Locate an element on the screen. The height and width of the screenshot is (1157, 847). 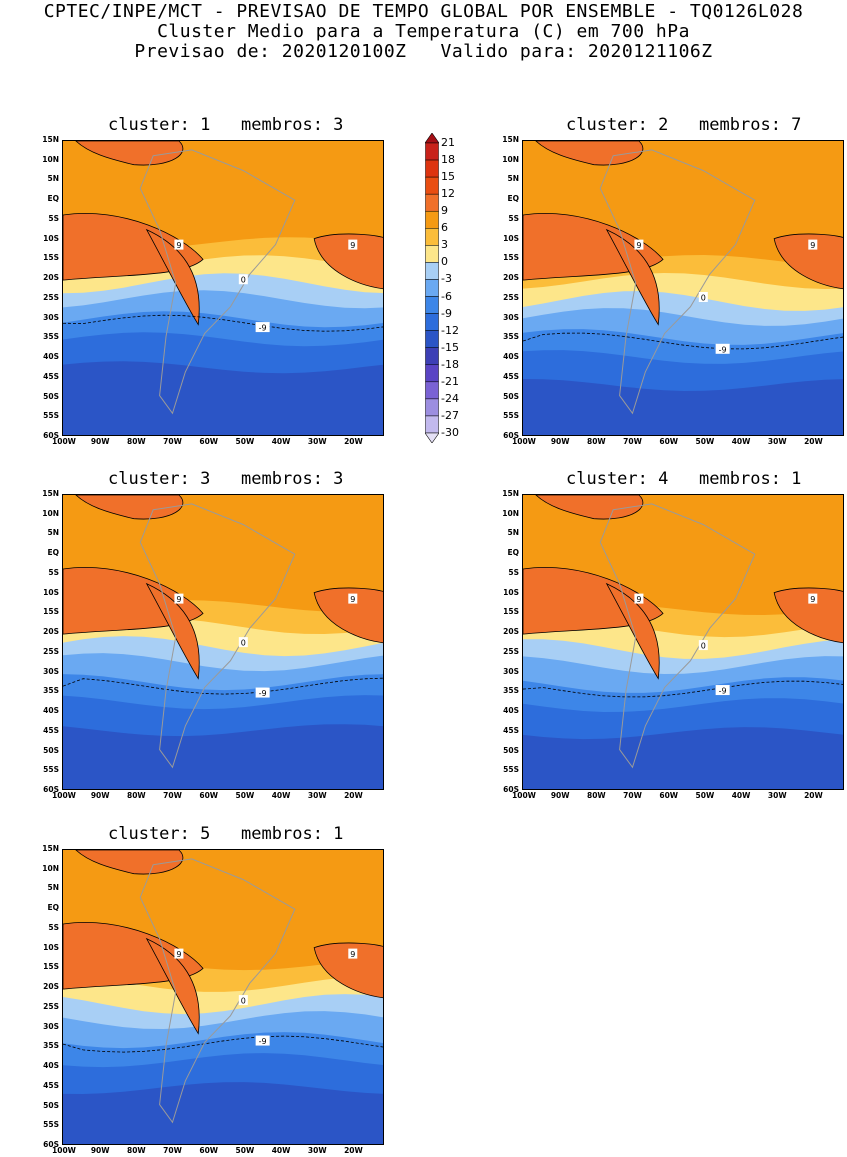
colorbar-level-label: -9 is located at coordinates (446, 313).